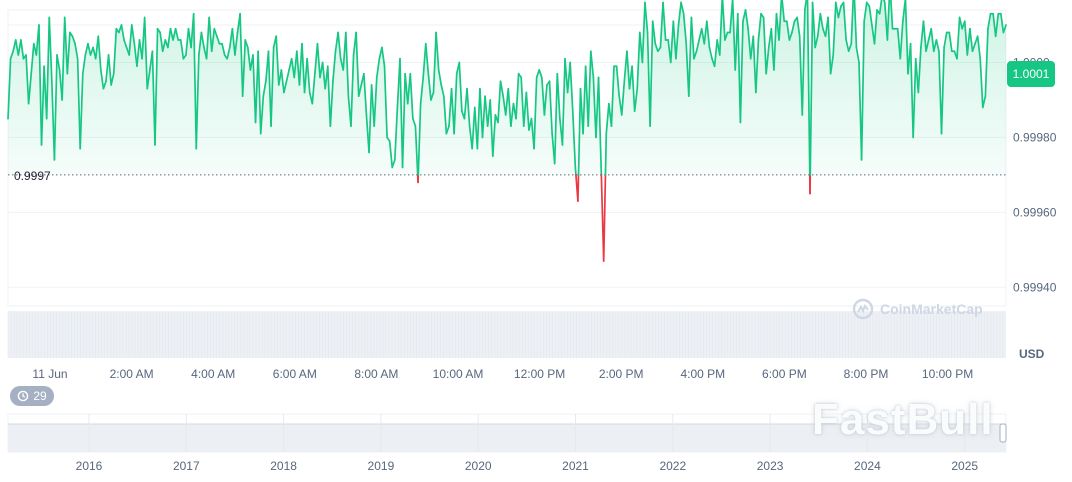 This screenshot has height=482, width=1072. Describe the element at coordinates (1035, 287) in the screenshot. I see `y-tick-label: 0.99940` at that location.